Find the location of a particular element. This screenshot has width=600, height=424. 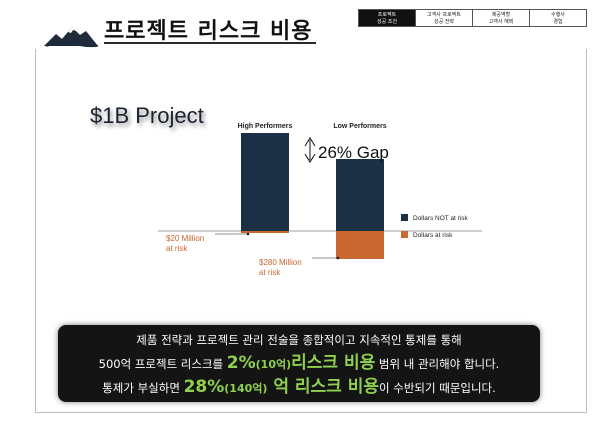

project-size-label: $1B Project is located at coordinates (147, 115).